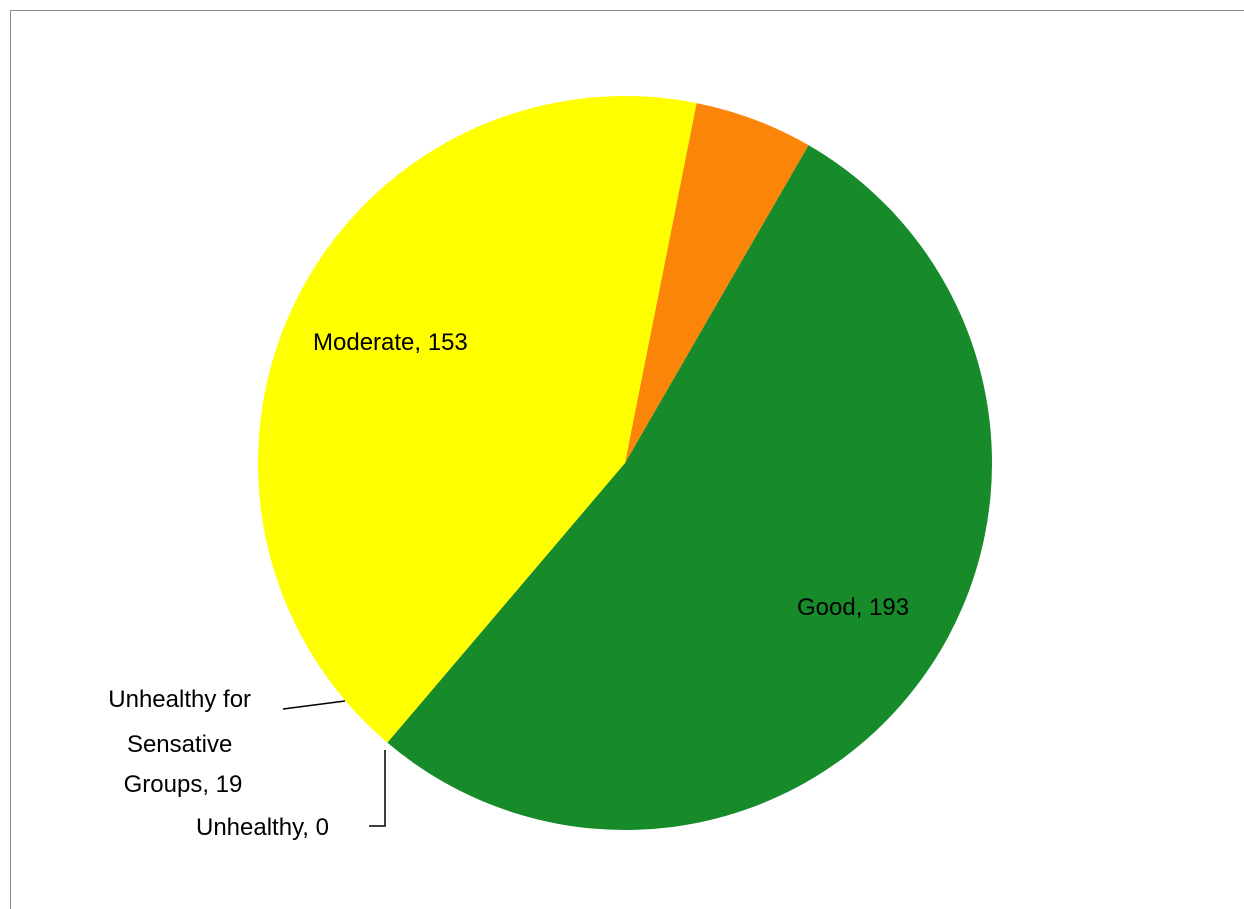 This screenshot has height=909, width=1244. What do you see at coordinates (390, 342) in the screenshot?
I see `data-label-moderate: Moderate, 153` at bounding box center [390, 342].